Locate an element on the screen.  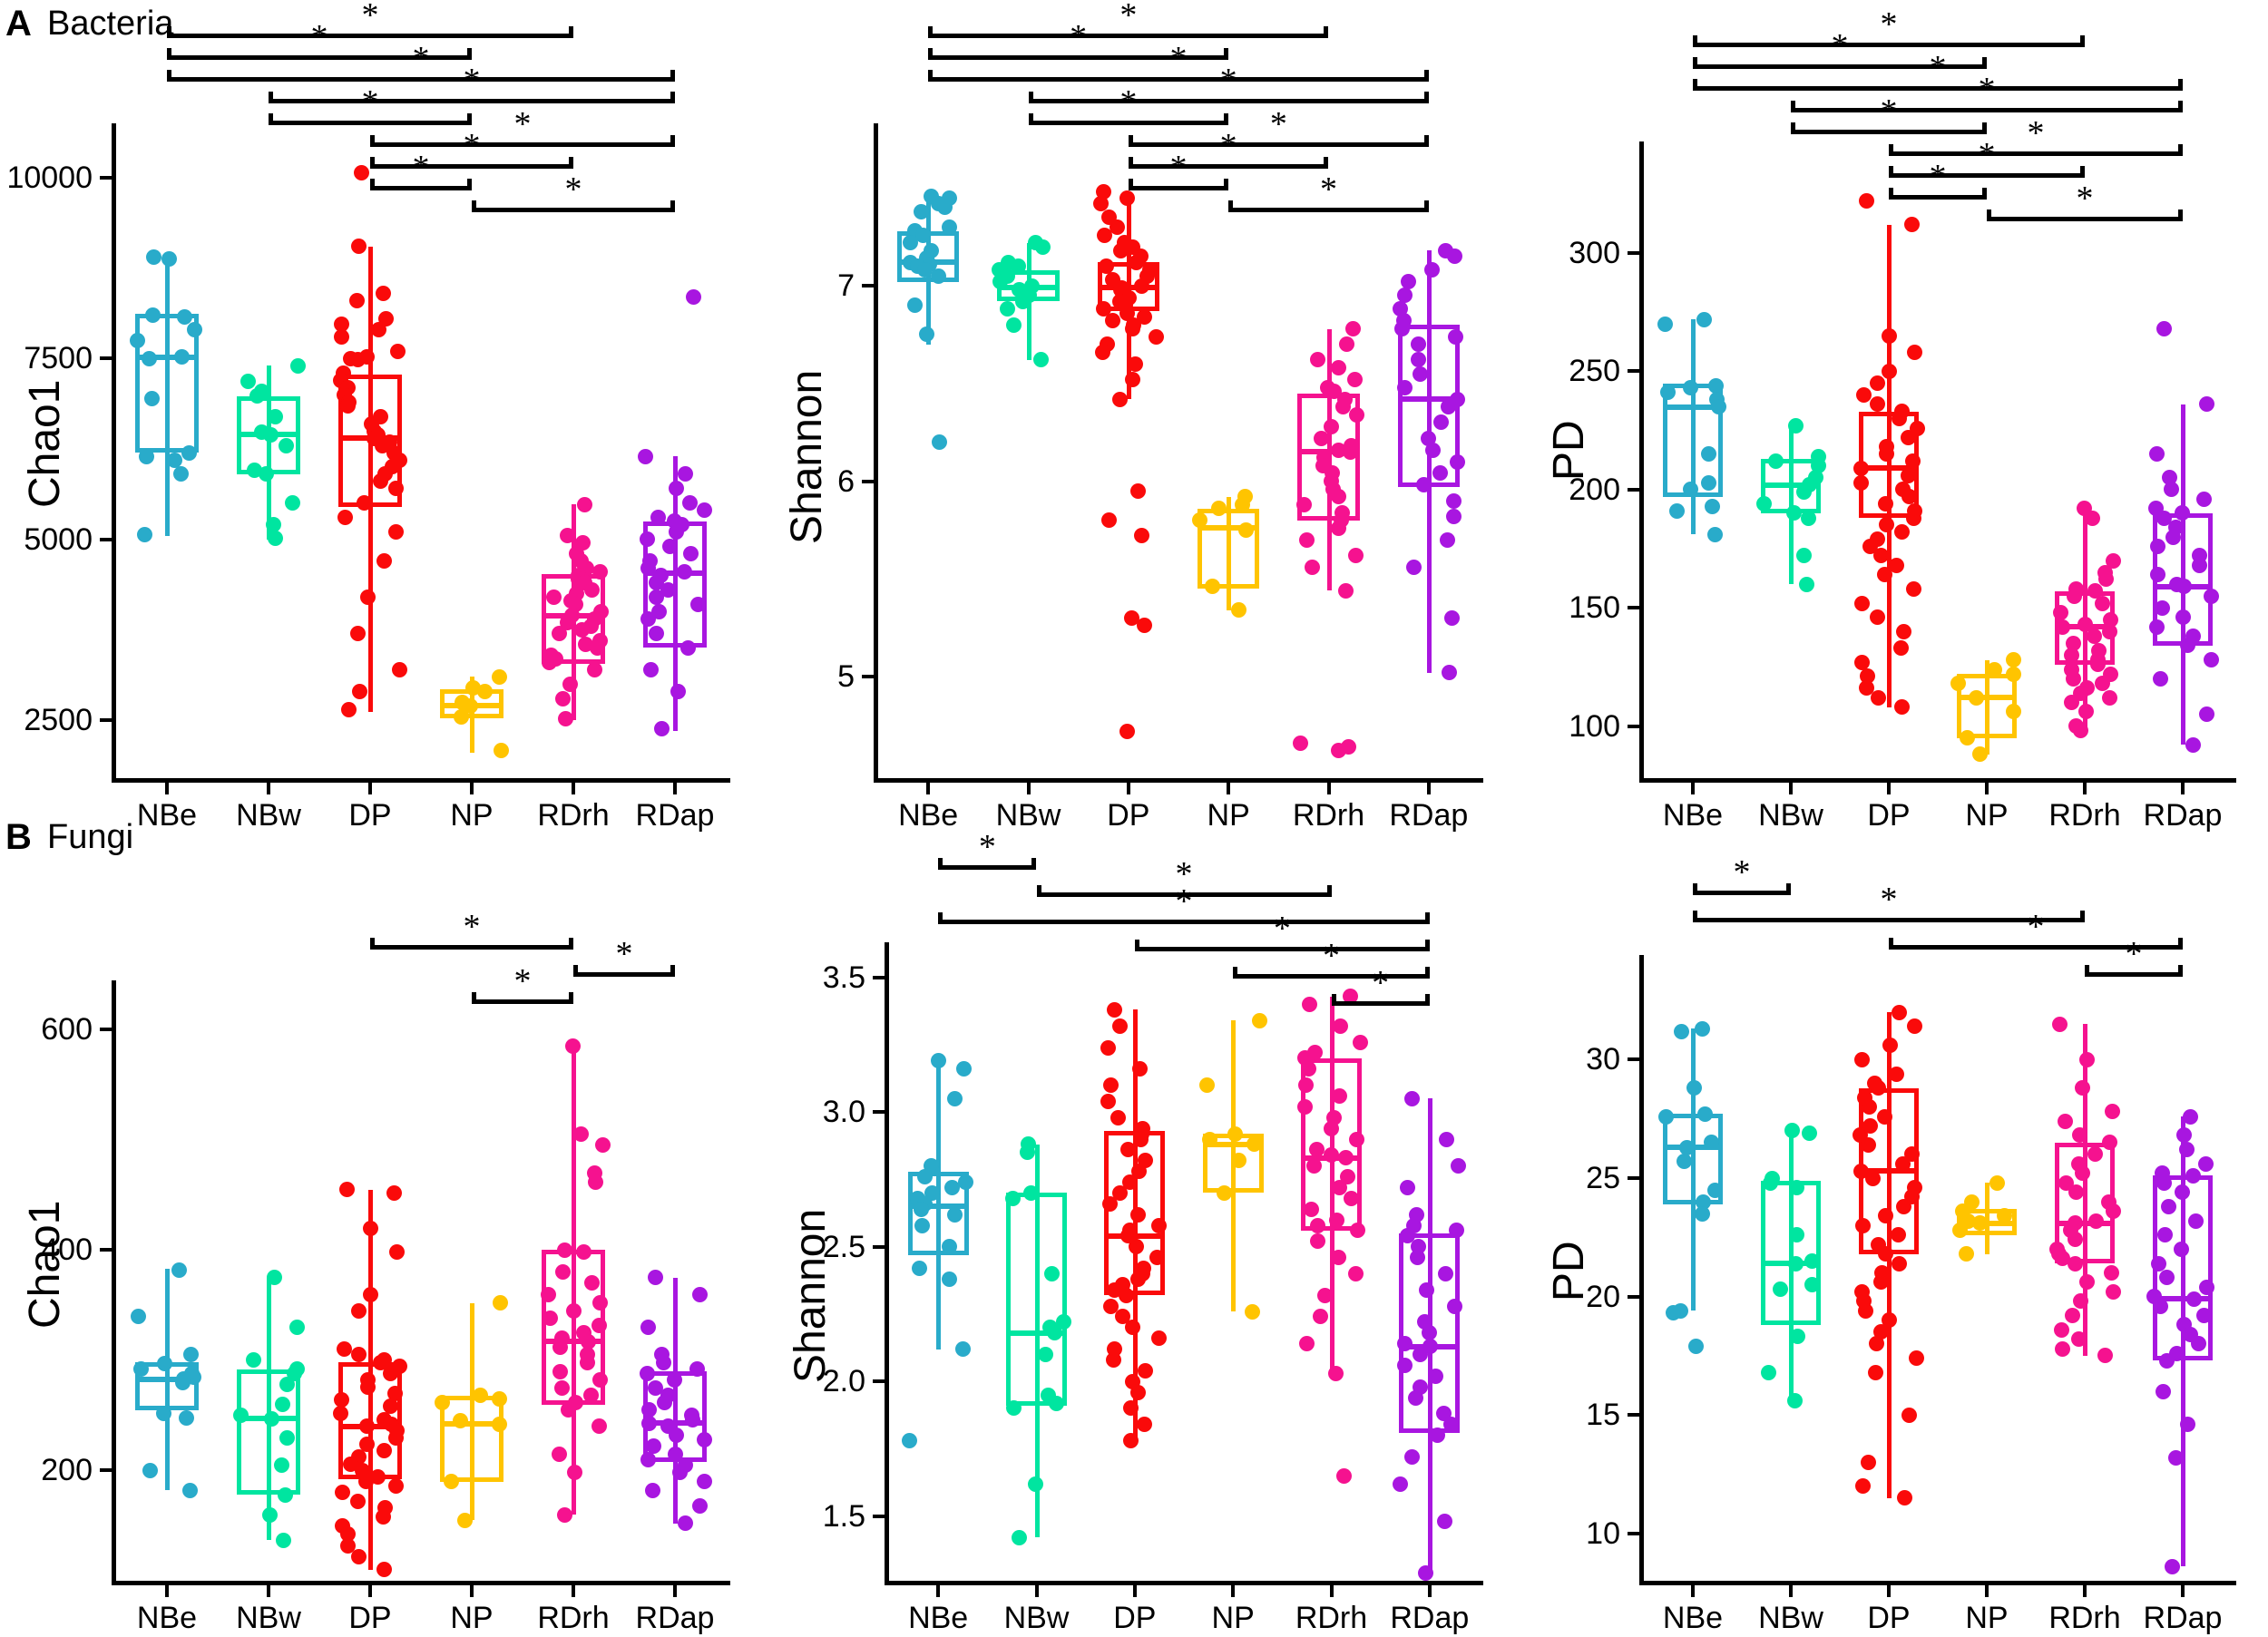
y-axis-tick-label: 3.5 is located at coordinates (844, 977).